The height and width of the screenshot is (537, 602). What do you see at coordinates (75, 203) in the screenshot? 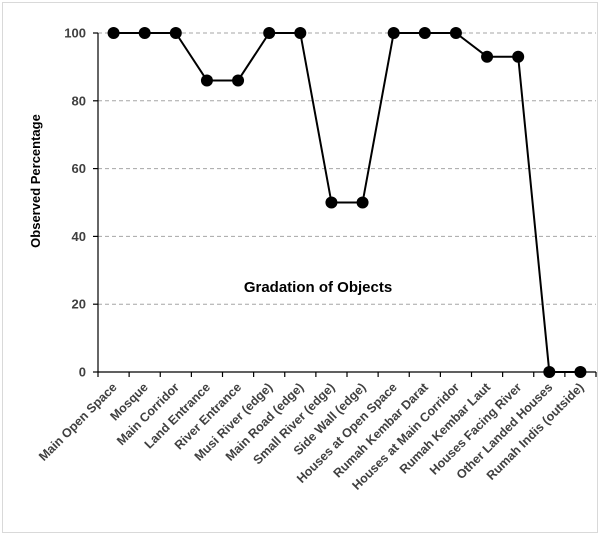
I see `y-tick-labels: 0 20 40 60 80 100` at bounding box center [75, 203].